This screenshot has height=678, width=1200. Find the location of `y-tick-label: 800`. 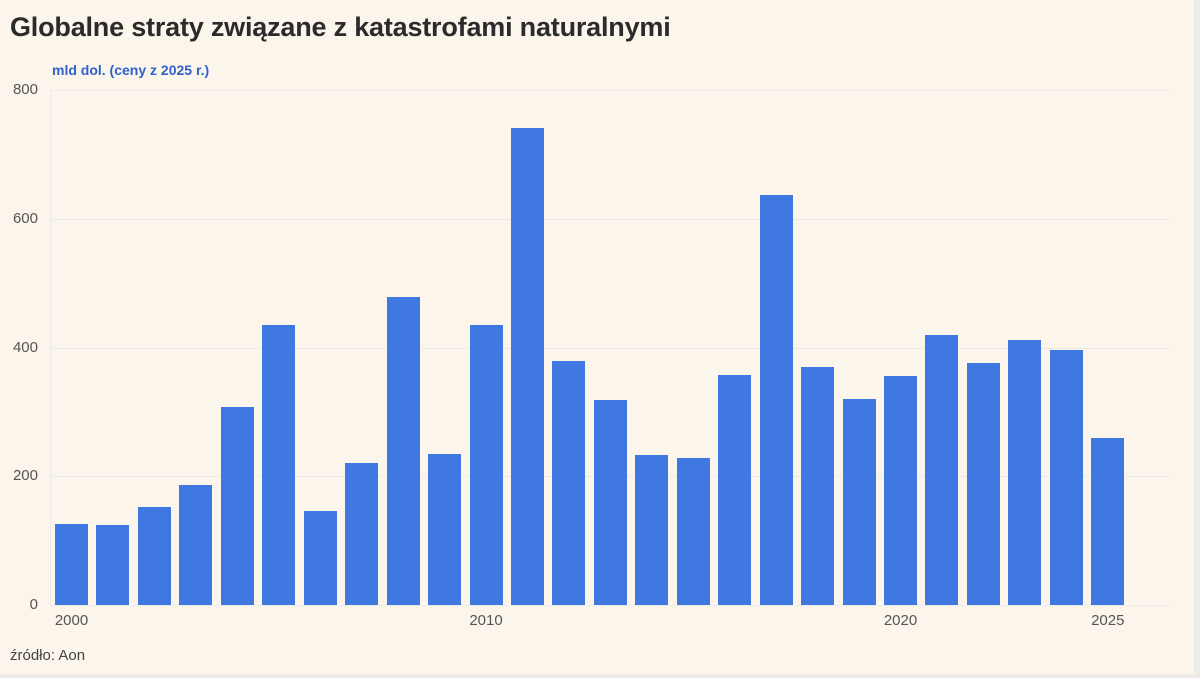

y-tick-label: 800 is located at coordinates (25, 89).